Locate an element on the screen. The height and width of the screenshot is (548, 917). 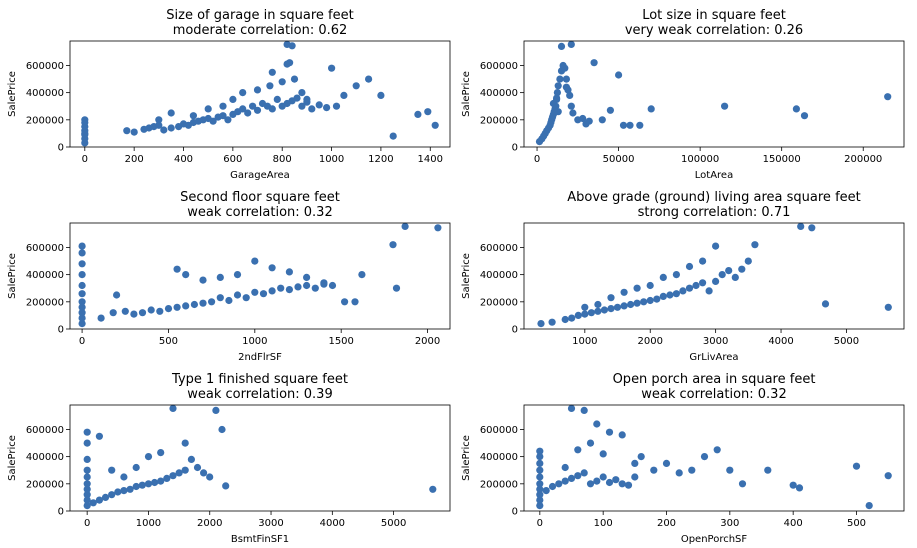
y-axis-label: SalePrice is located at coordinates (466, 94).